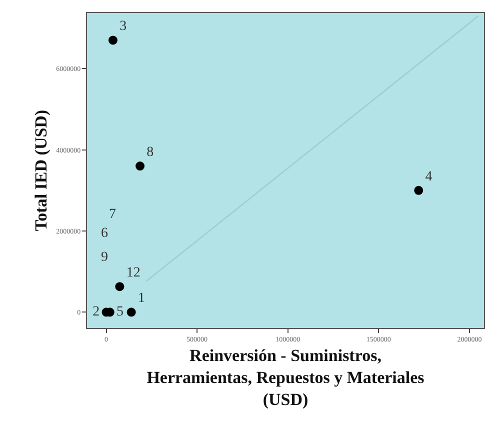 This screenshot has width=498, height=432. I want to click on x-axis-title: Reinversión - Suministros, Herramientas, Repuestos y Materiales (USD), so click(285, 377).